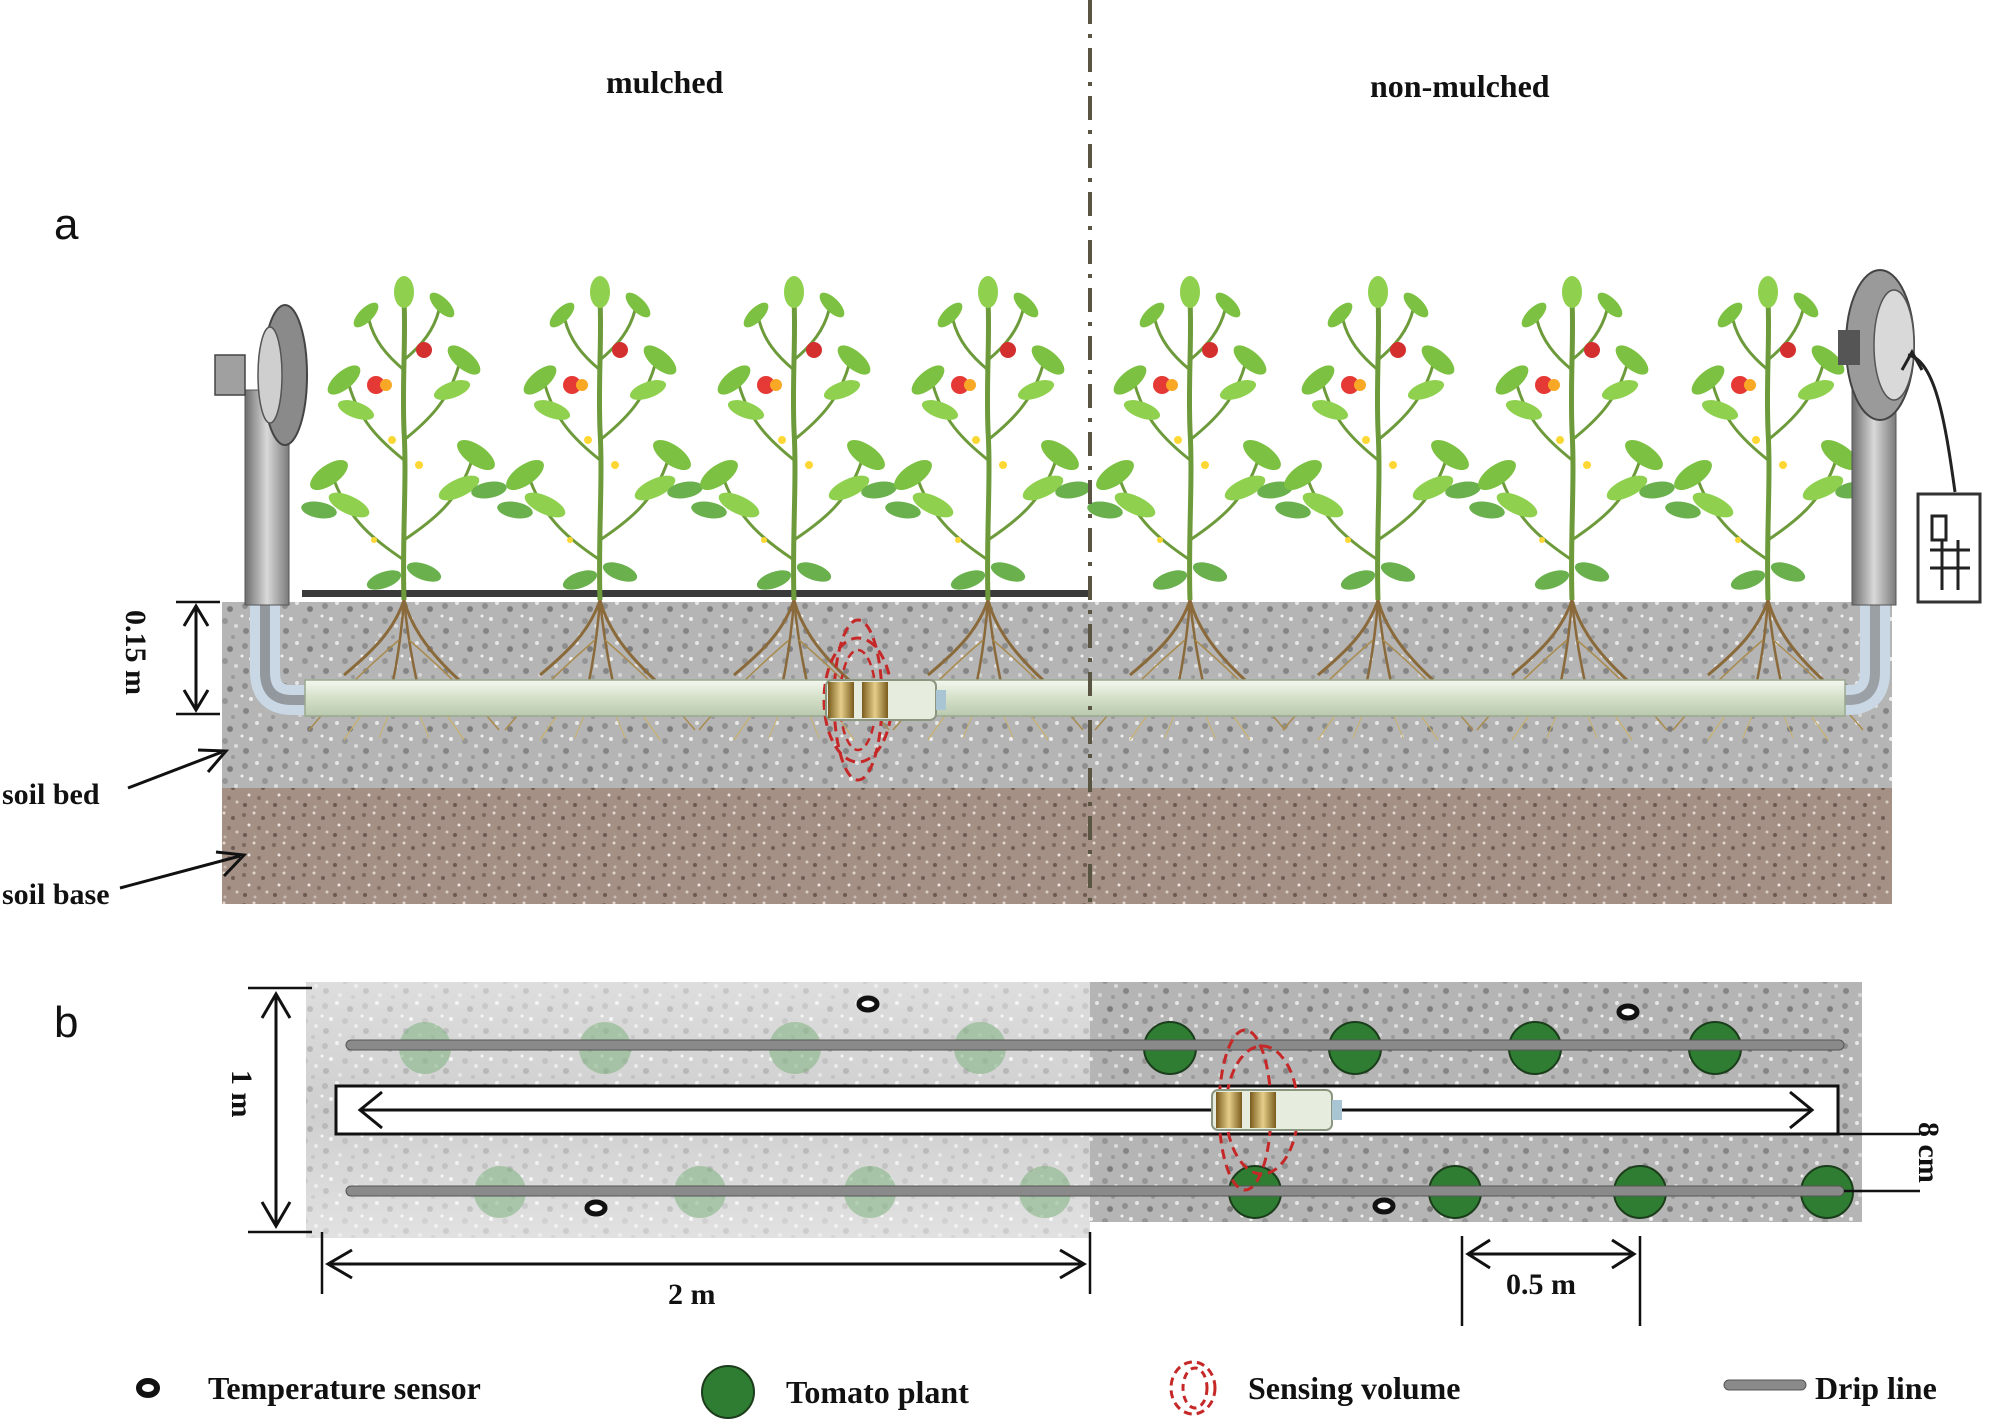 The image size is (2000, 1423). I want to click on left-reel, so click(261, 455).